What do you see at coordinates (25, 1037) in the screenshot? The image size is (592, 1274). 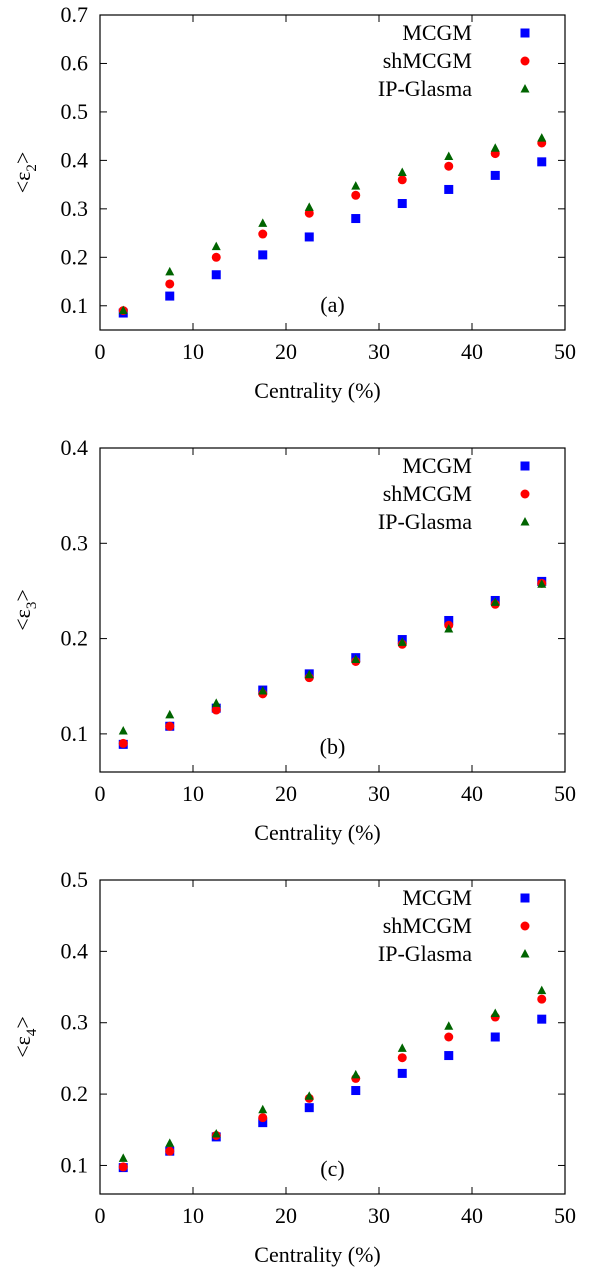 I see `y-axis-label: <ε4>` at bounding box center [25, 1037].